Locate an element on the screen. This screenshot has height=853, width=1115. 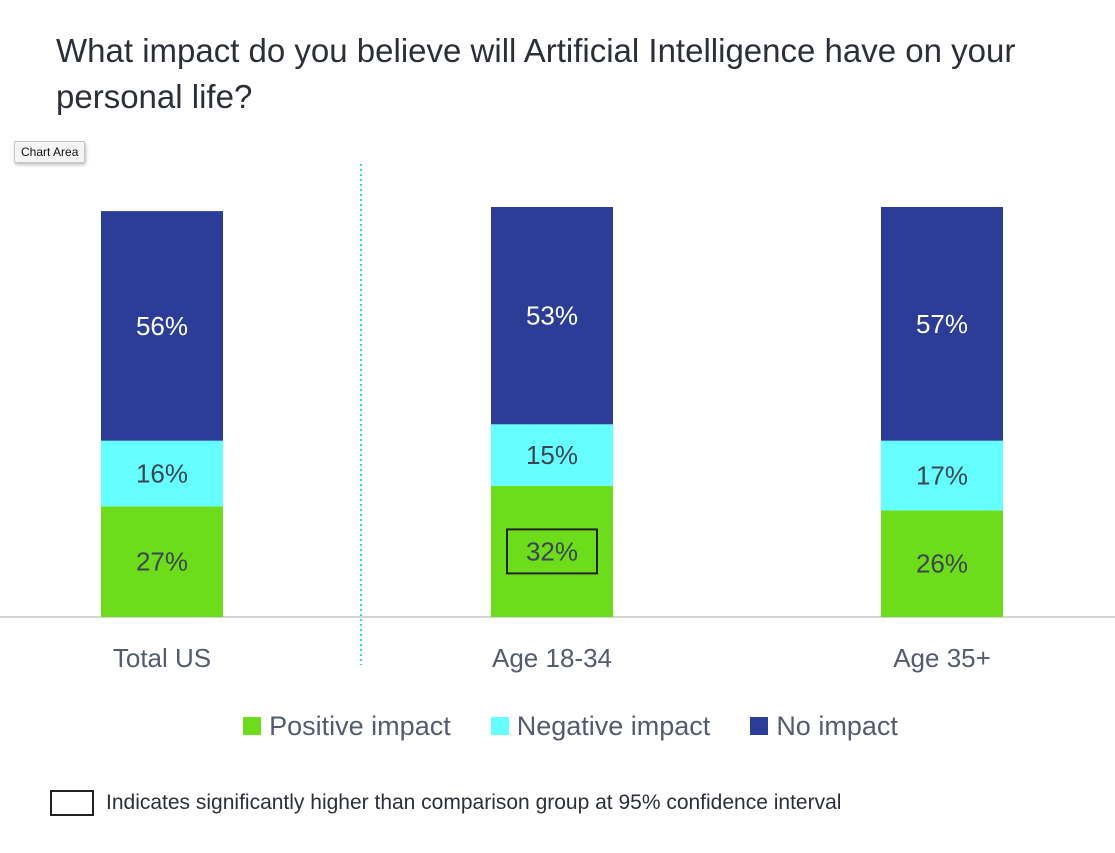
data-label-age-35--no-impact: 57% is located at coordinates (942, 324).